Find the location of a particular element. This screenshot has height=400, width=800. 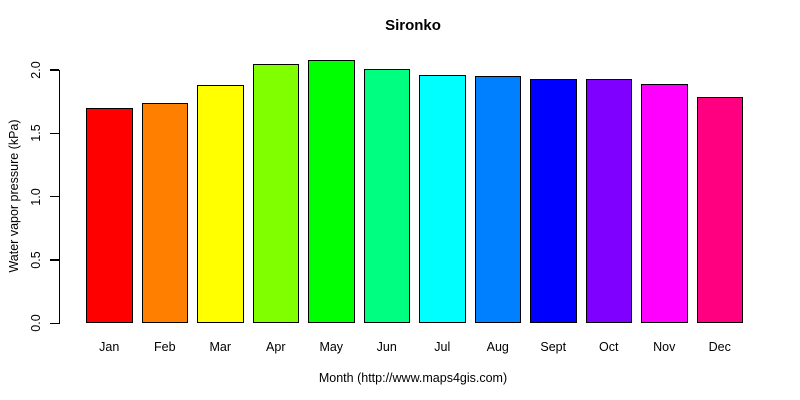

bar-jan is located at coordinates (109, 216).